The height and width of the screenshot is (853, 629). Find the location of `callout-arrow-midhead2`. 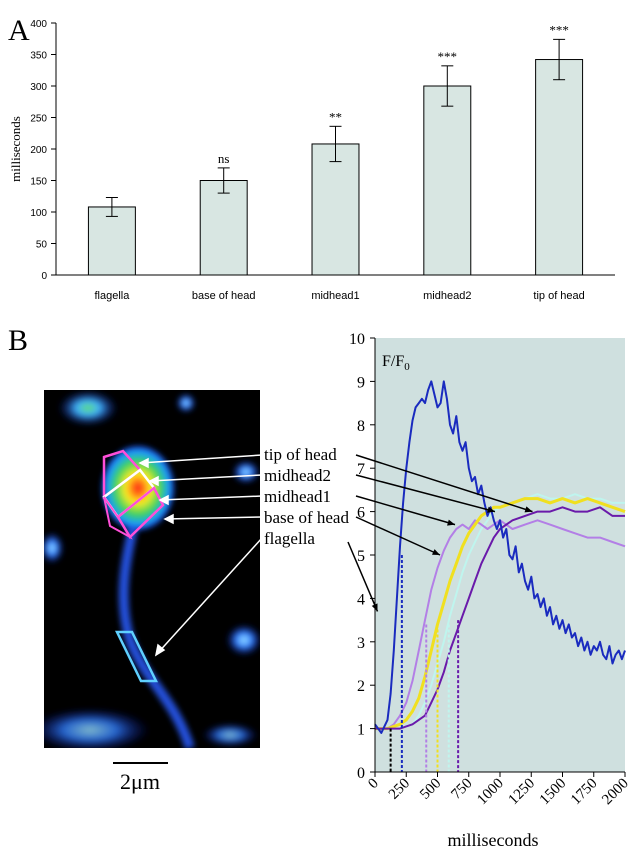

callout-arrow-midhead2 is located at coordinates (425, 493).